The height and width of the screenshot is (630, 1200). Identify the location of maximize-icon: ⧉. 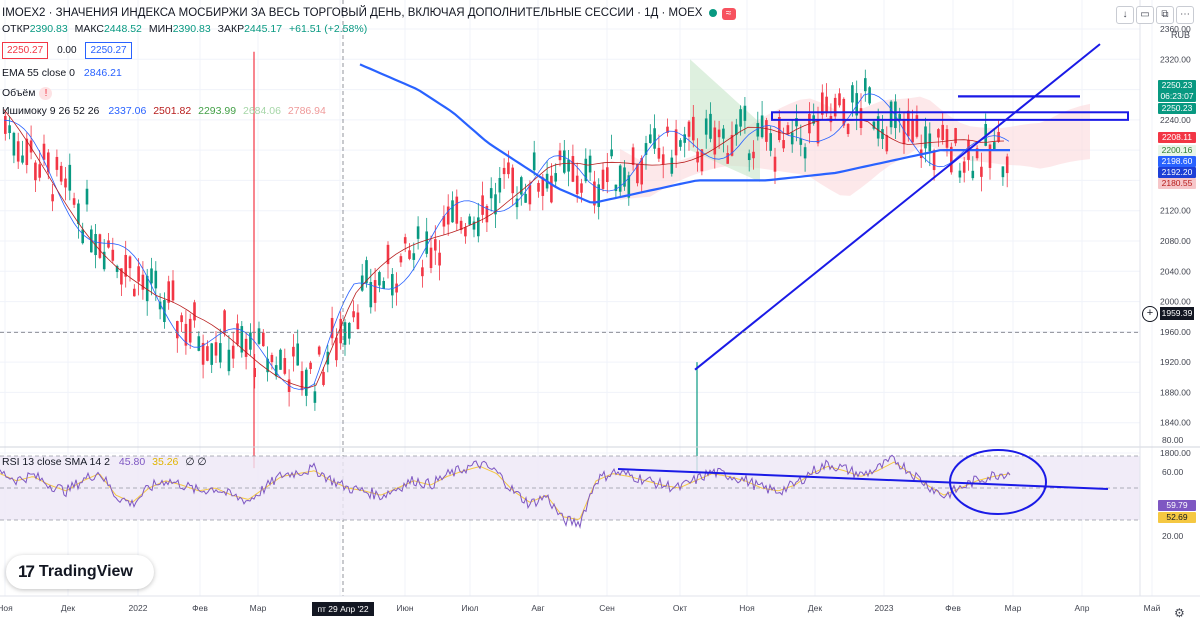
(1165, 15).